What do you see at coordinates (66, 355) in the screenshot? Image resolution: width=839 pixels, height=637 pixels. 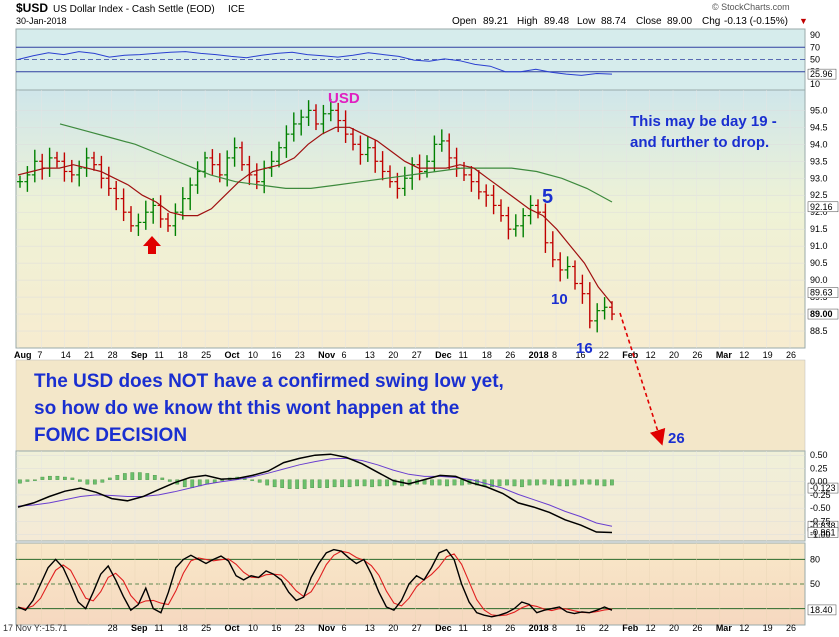 I see `x-axis-label: 14` at bounding box center [66, 355].